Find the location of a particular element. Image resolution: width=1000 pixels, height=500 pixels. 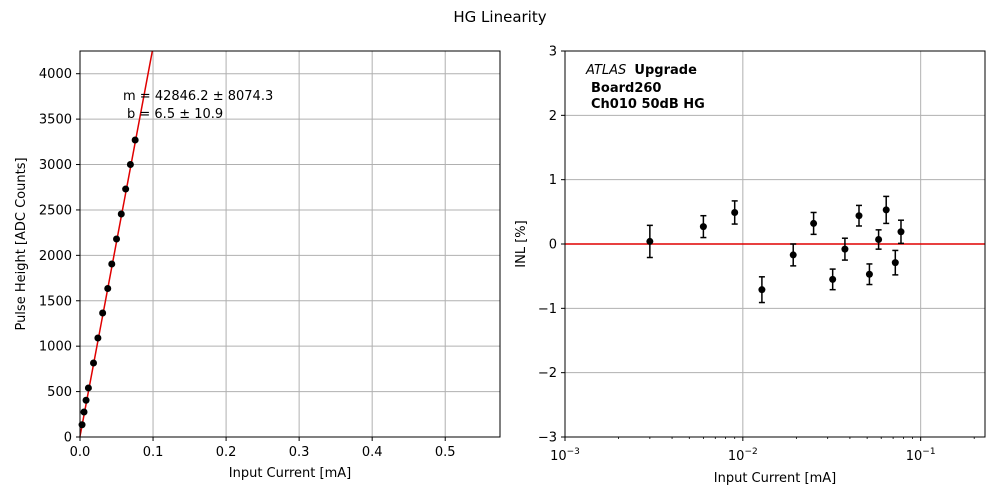

y-tick-label: 2 is located at coordinates (553, 116).